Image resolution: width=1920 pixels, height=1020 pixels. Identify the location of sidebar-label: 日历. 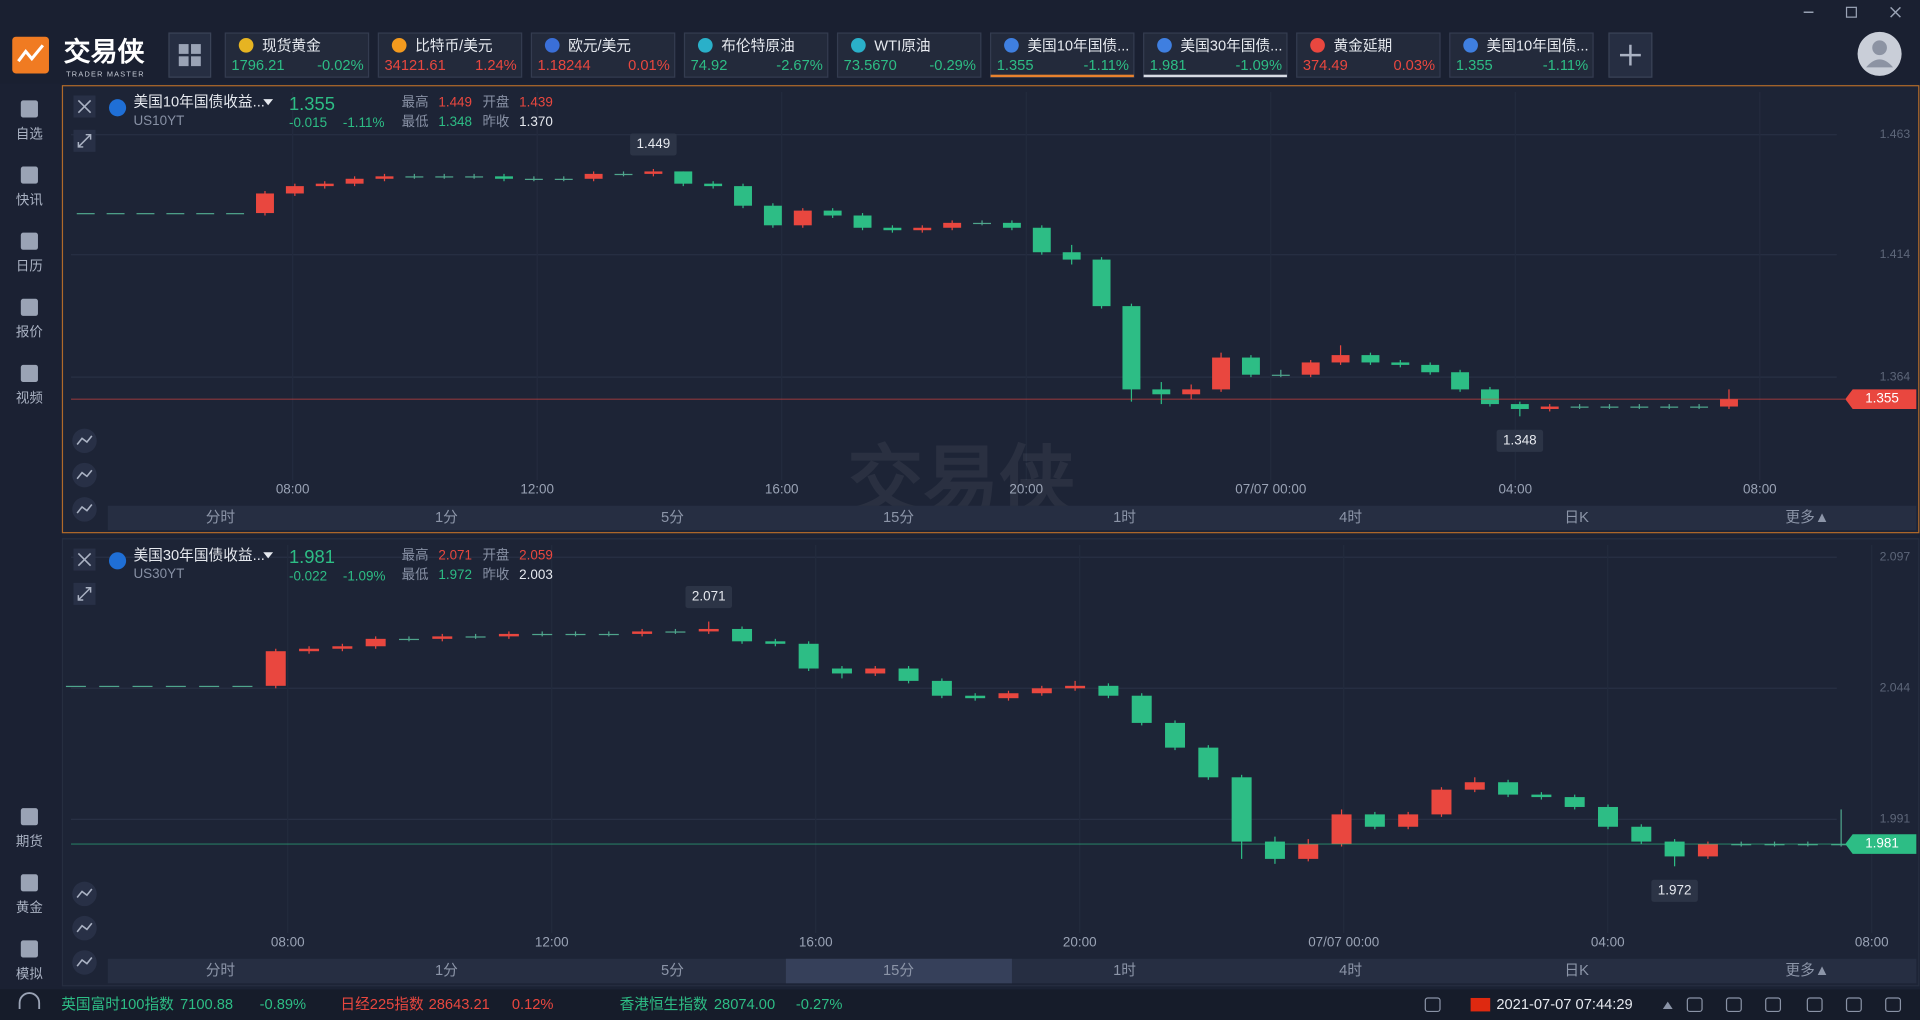
(29, 266).